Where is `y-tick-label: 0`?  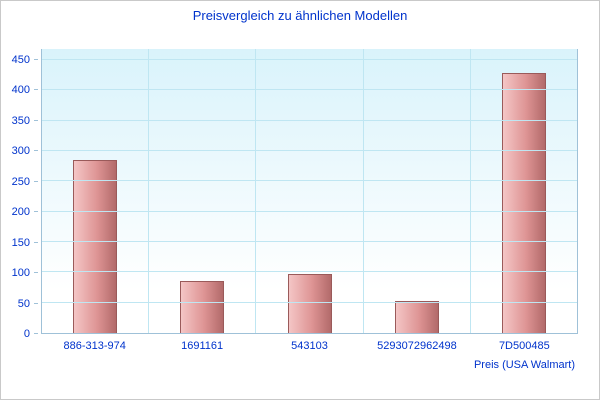
y-tick-label: 0 is located at coordinates (26, 334).